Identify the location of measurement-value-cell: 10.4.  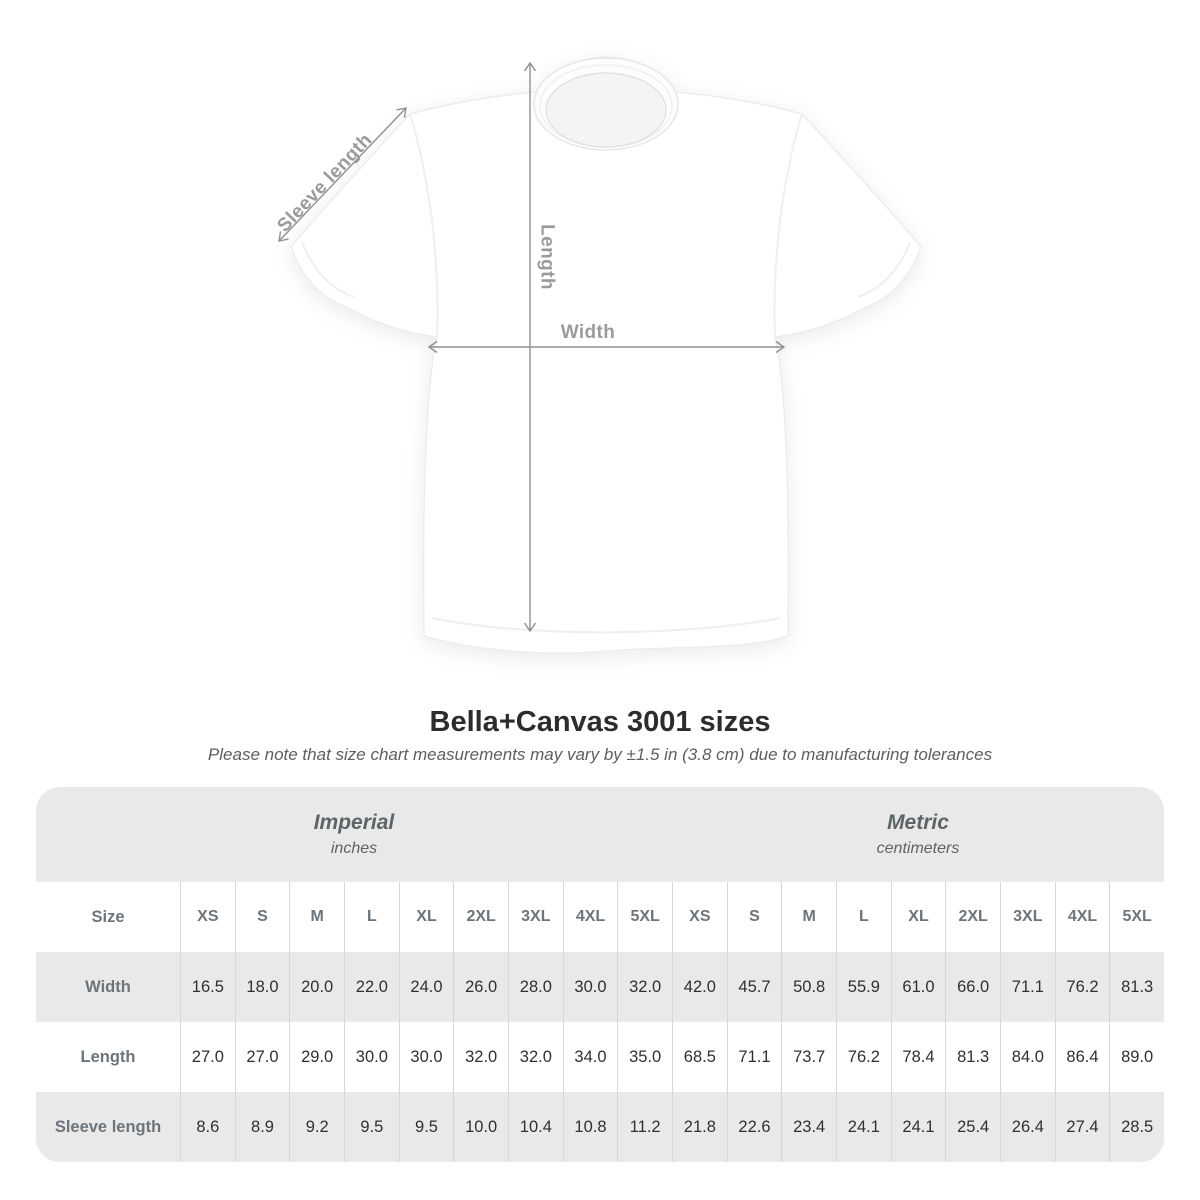
(535, 1127).